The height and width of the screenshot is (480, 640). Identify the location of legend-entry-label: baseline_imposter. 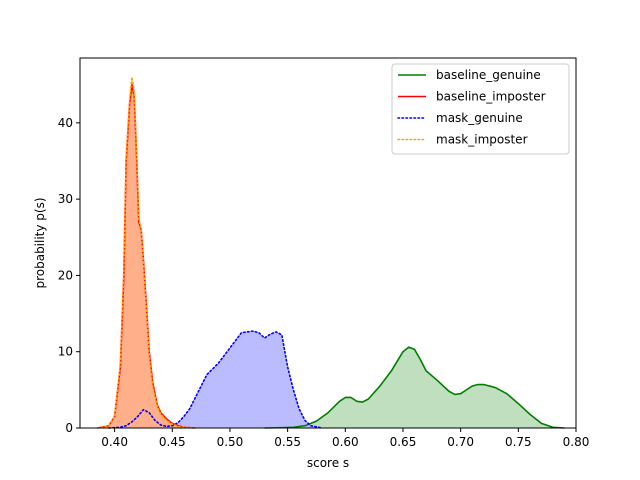
(491, 97).